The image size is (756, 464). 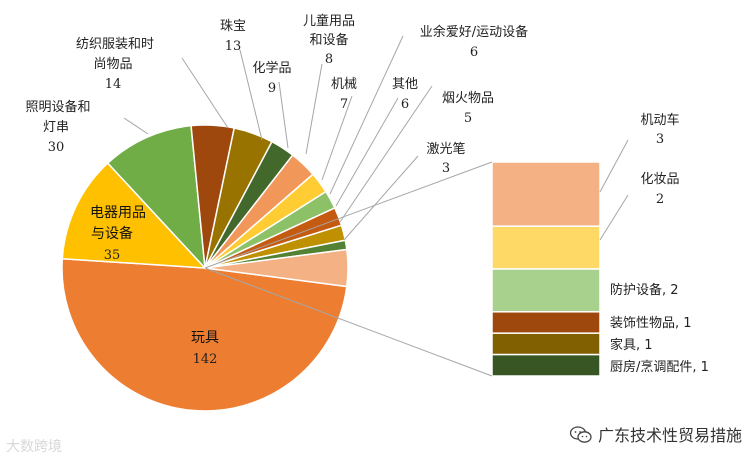 I want to click on watermark-right-text: 广东技术性贸易措施, so click(x=669, y=435).